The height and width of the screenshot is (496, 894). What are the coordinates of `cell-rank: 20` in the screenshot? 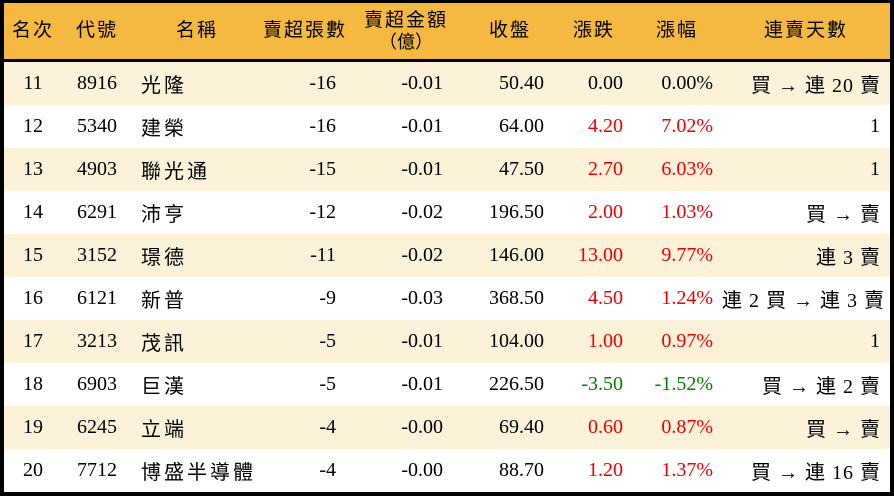 It's located at (33, 470).